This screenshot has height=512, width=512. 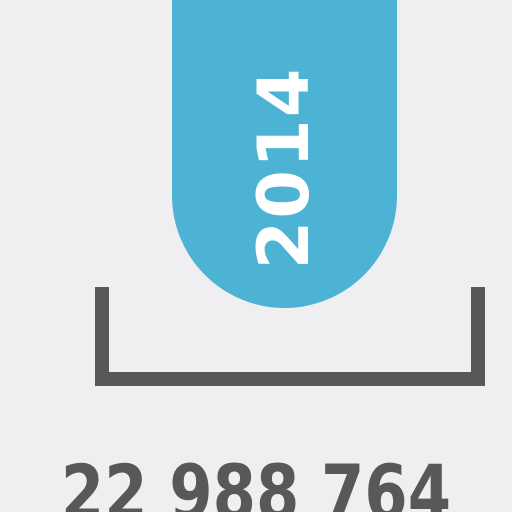 I want to click on bracket-shape, so click(x=290, y=336).